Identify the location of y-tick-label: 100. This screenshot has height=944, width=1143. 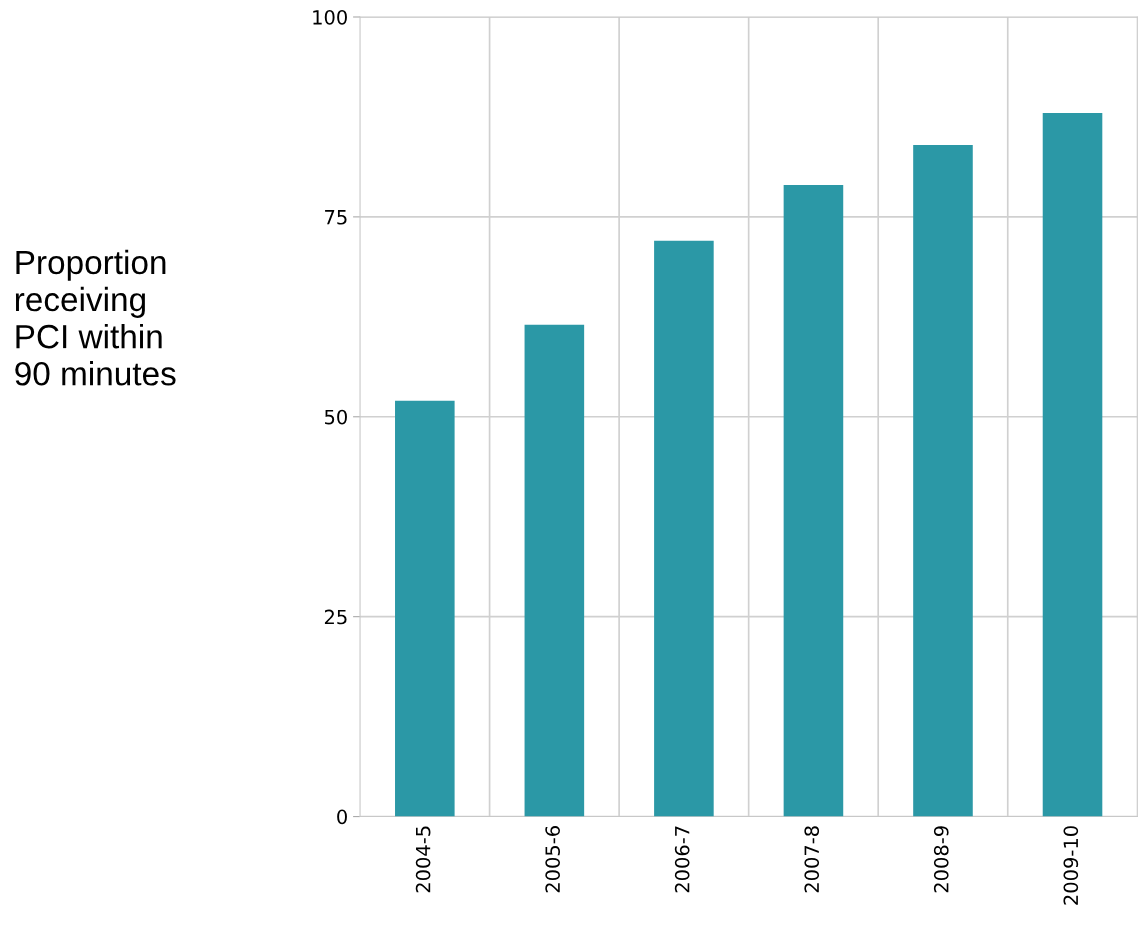
(330, 17).